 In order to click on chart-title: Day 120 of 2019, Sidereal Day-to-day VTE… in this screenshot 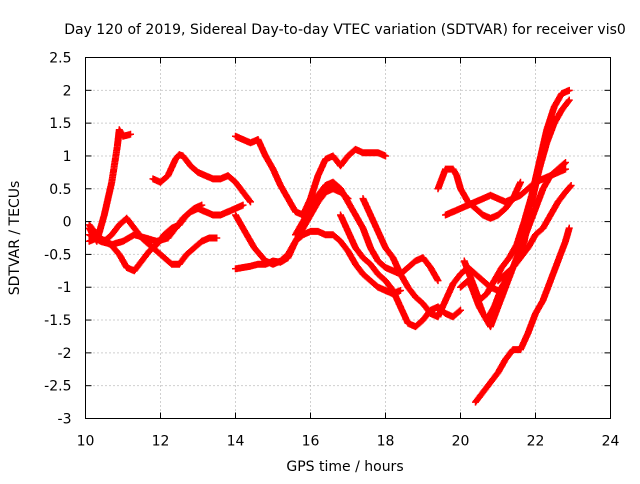, I will do `click(345, 30)`.